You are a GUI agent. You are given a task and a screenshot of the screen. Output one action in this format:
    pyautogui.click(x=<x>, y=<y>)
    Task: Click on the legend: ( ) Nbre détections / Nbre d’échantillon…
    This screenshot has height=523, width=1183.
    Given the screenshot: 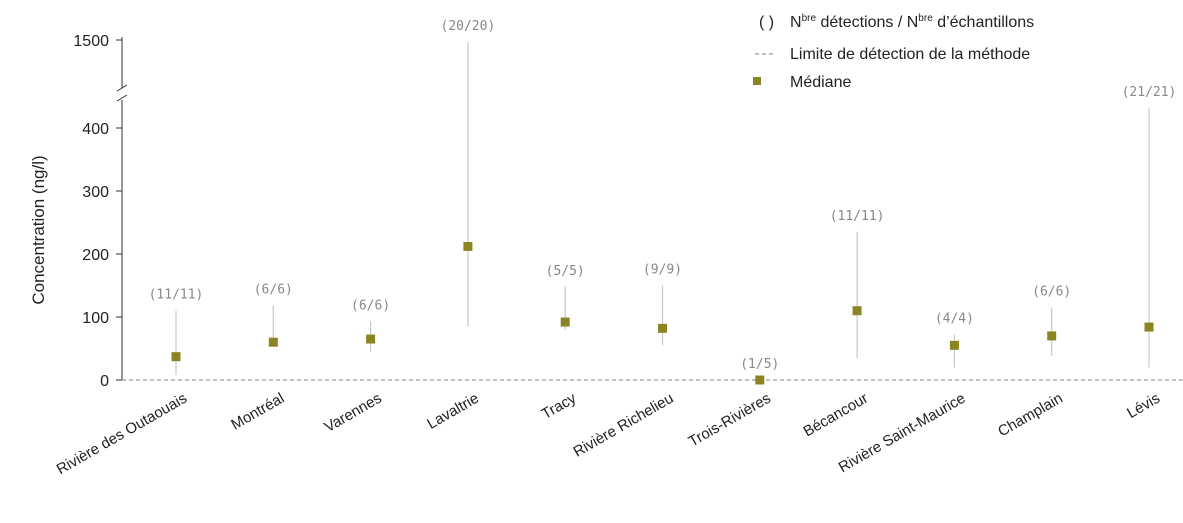 What is the action you would take?
    pyautogui.click(x=893, y=52)
    